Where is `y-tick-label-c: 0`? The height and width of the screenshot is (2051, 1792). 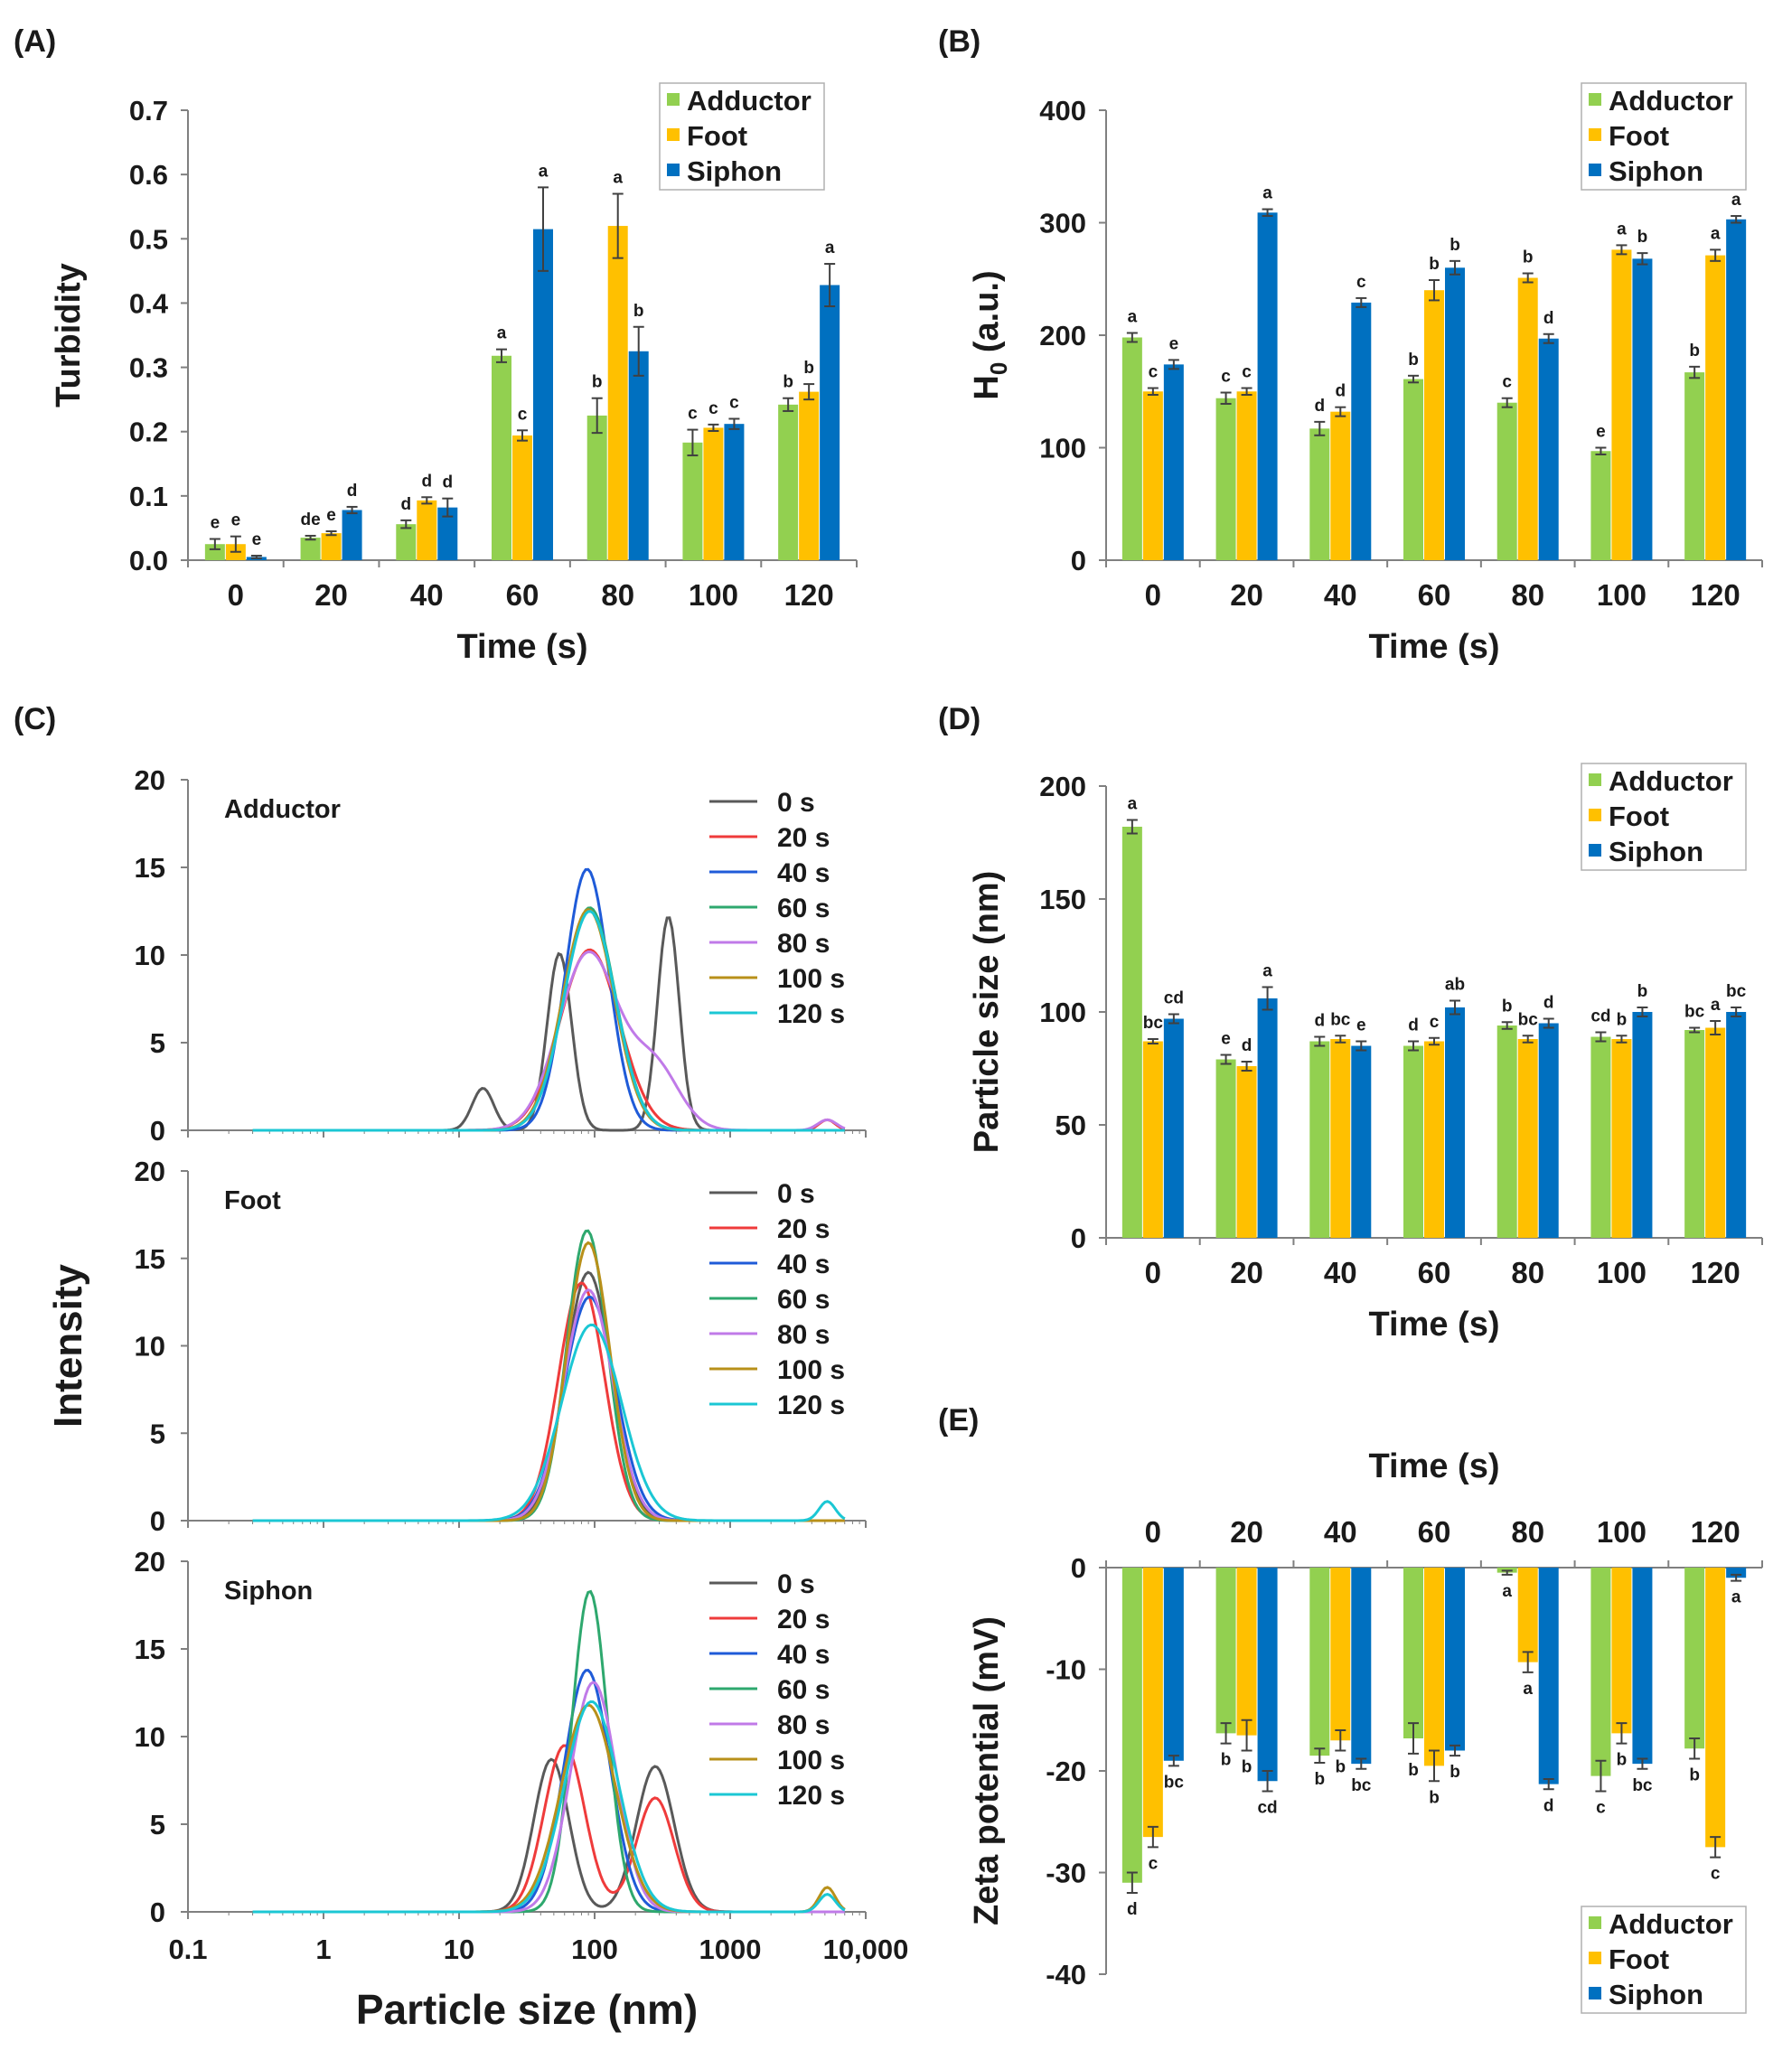 y-tick-label-c: 0 is located at coordinates (157, 1912).